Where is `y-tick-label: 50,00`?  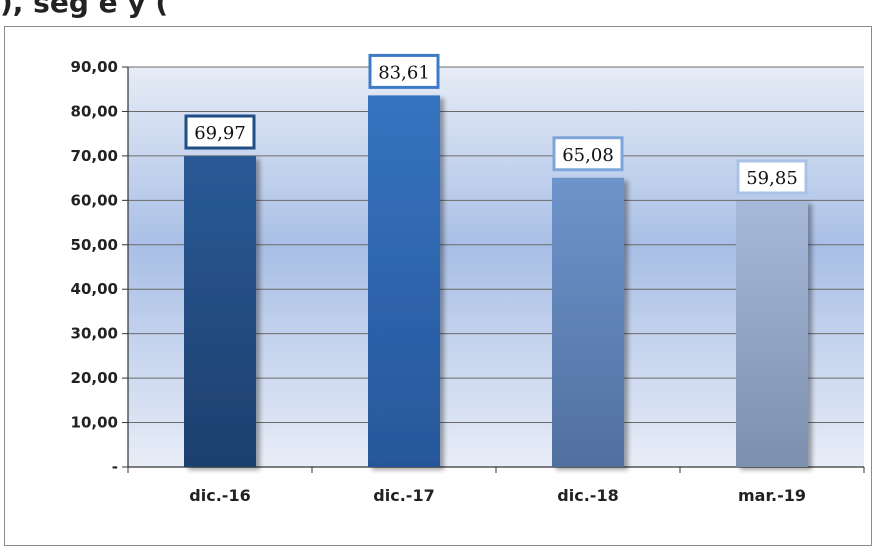 y-tick-label: 50,00 is located at coordinates (94, 245).